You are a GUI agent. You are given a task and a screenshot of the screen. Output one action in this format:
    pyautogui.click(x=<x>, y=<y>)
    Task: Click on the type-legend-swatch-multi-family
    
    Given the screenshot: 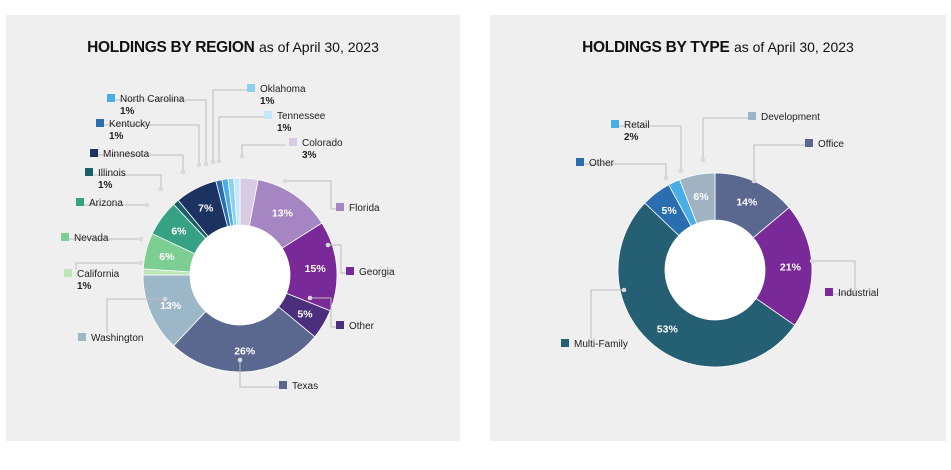 What is the action you would take?
    pyautogui.click(x=565, y=343)
    